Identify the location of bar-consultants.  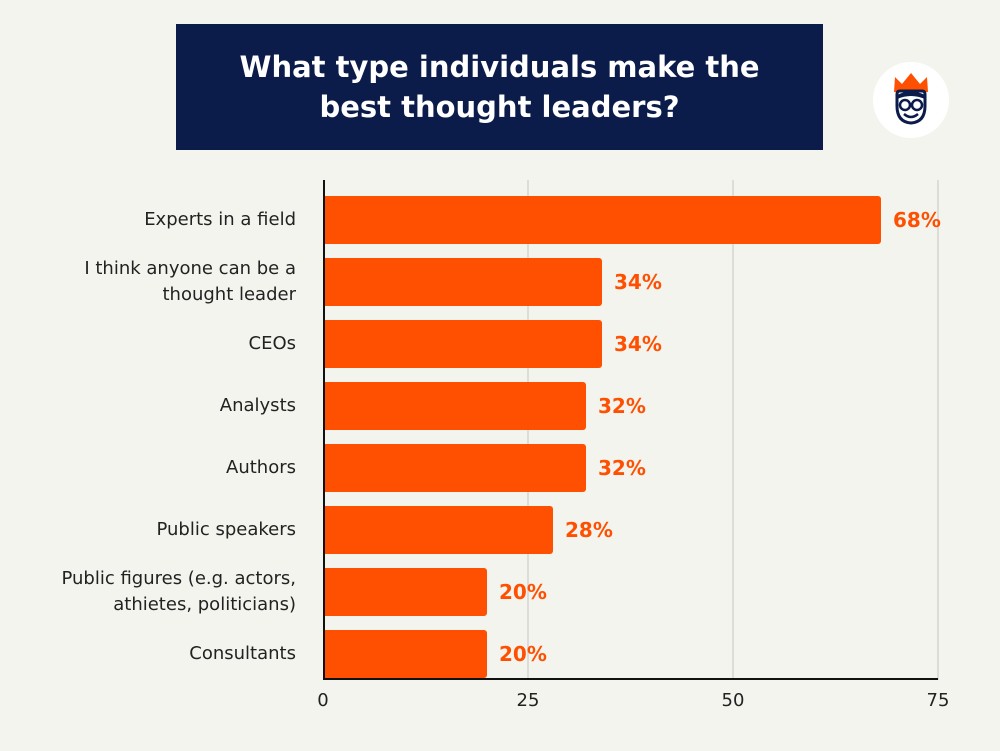
(406, 654).